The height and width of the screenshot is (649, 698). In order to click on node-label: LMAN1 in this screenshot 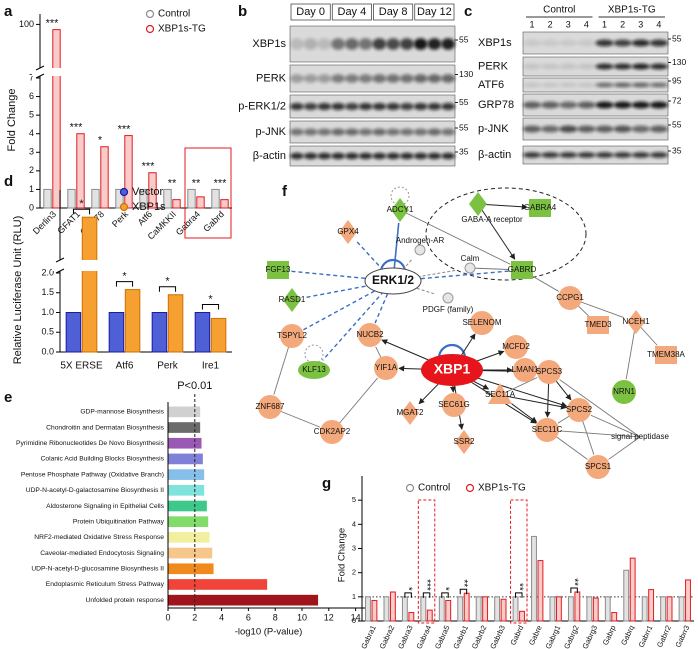, I will do `click(525, 369)`.